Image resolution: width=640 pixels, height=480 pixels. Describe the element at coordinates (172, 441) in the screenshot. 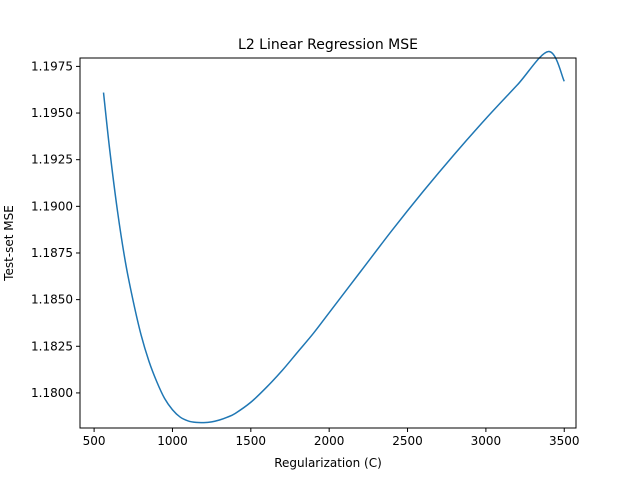

I see `x-tick-label: 1000` at that location.